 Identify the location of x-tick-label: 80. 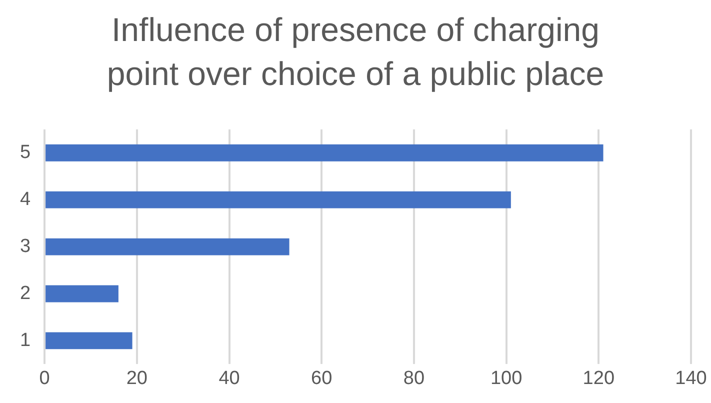
(414, 378).